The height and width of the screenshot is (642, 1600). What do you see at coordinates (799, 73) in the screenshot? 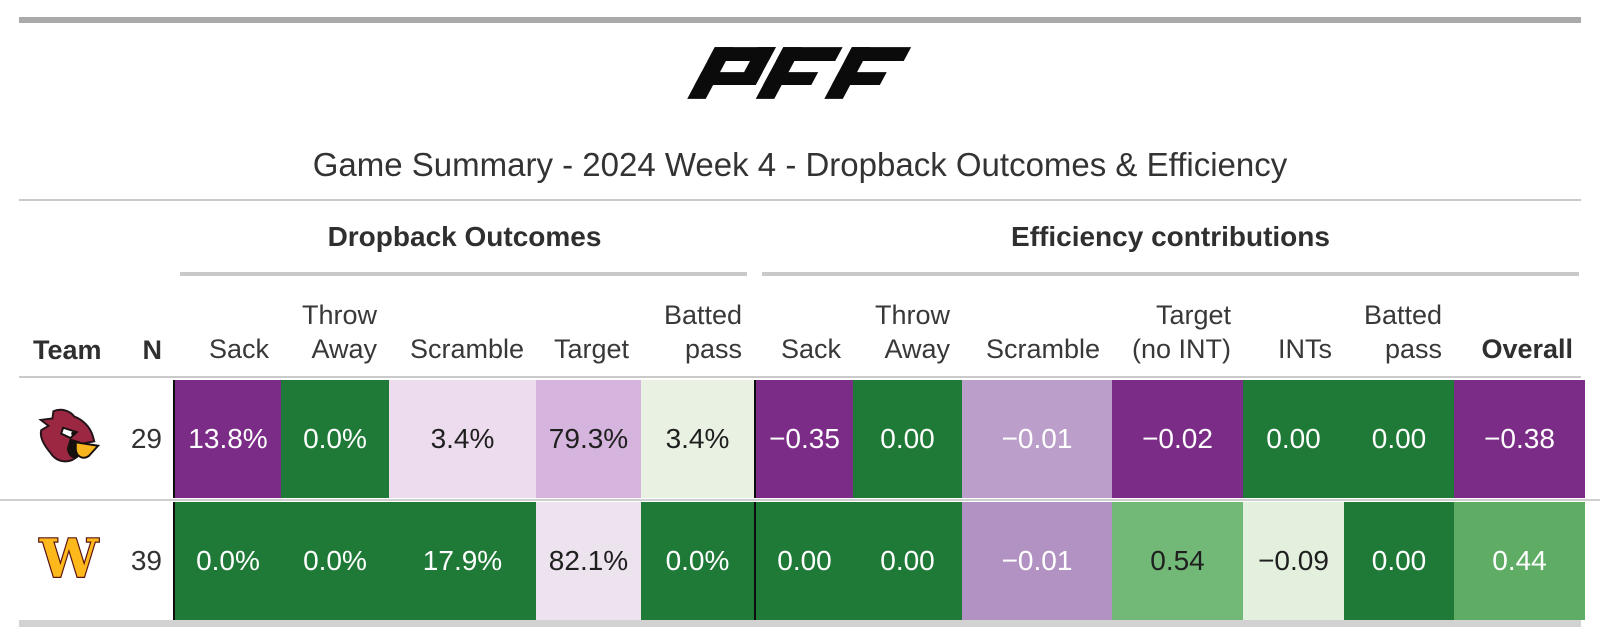
I see `pff-letter-f1` at bounding box center [799, 73].